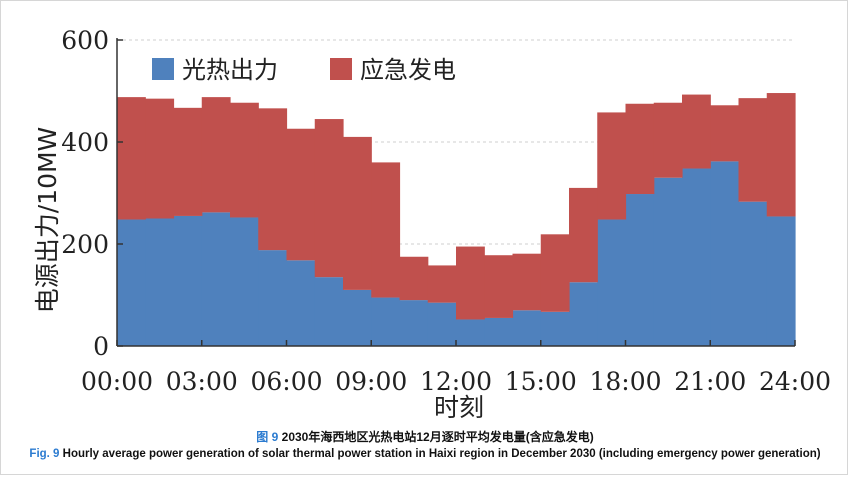 Image resolution: width=850 pixels, height=477 pixels. Describe the element at coordinates (710, 381) in the screenshot. I see `x-tick-label-2100: 21:00` at that location.